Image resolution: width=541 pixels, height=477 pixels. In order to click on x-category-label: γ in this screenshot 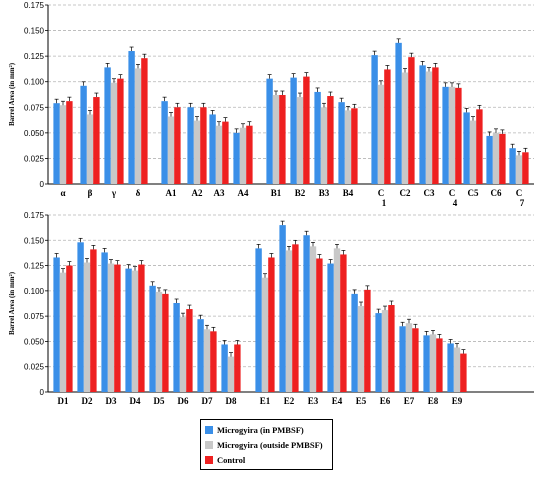, I will do `click(114, 193)`.